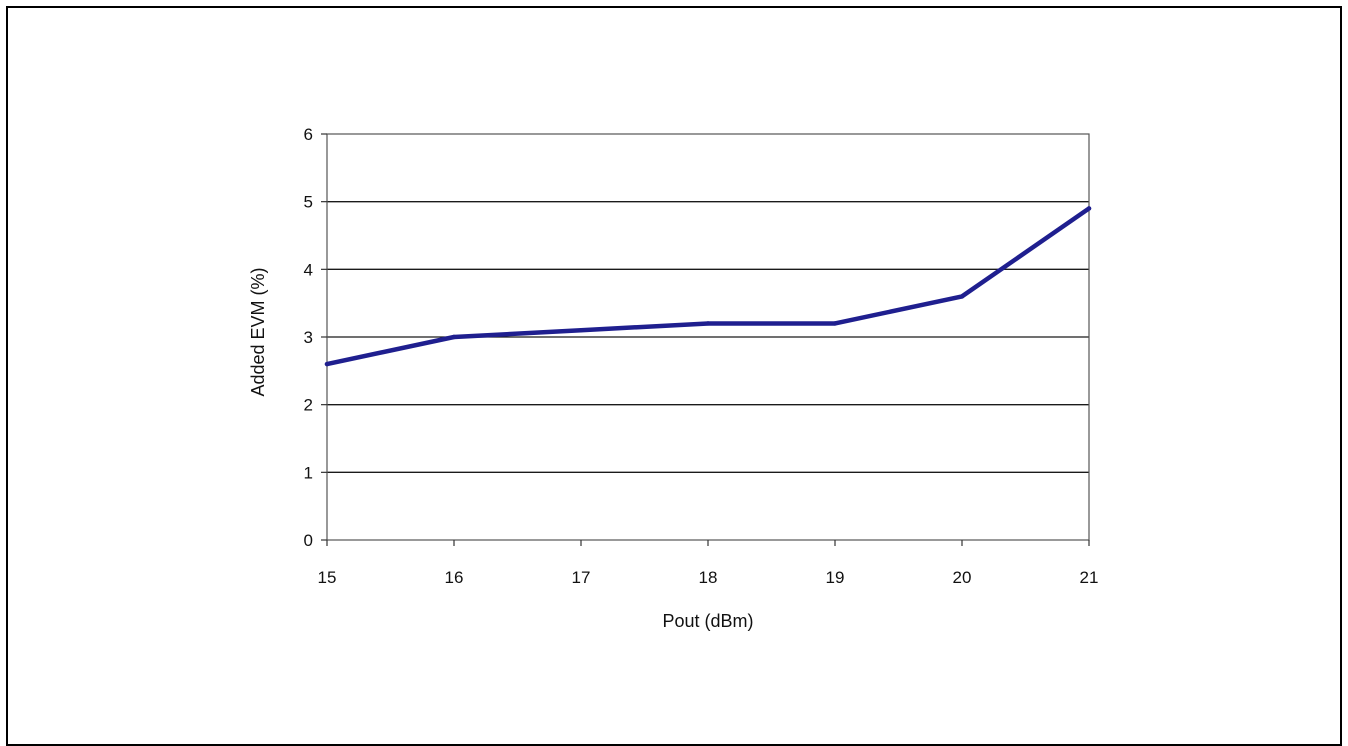 Image resolution: width=1348 pixels, height=746 pixels. What do you see at coordinates (581, 577) in the screenshot?
I see `x-tick-label: 17` at bounding box center [581, 577].